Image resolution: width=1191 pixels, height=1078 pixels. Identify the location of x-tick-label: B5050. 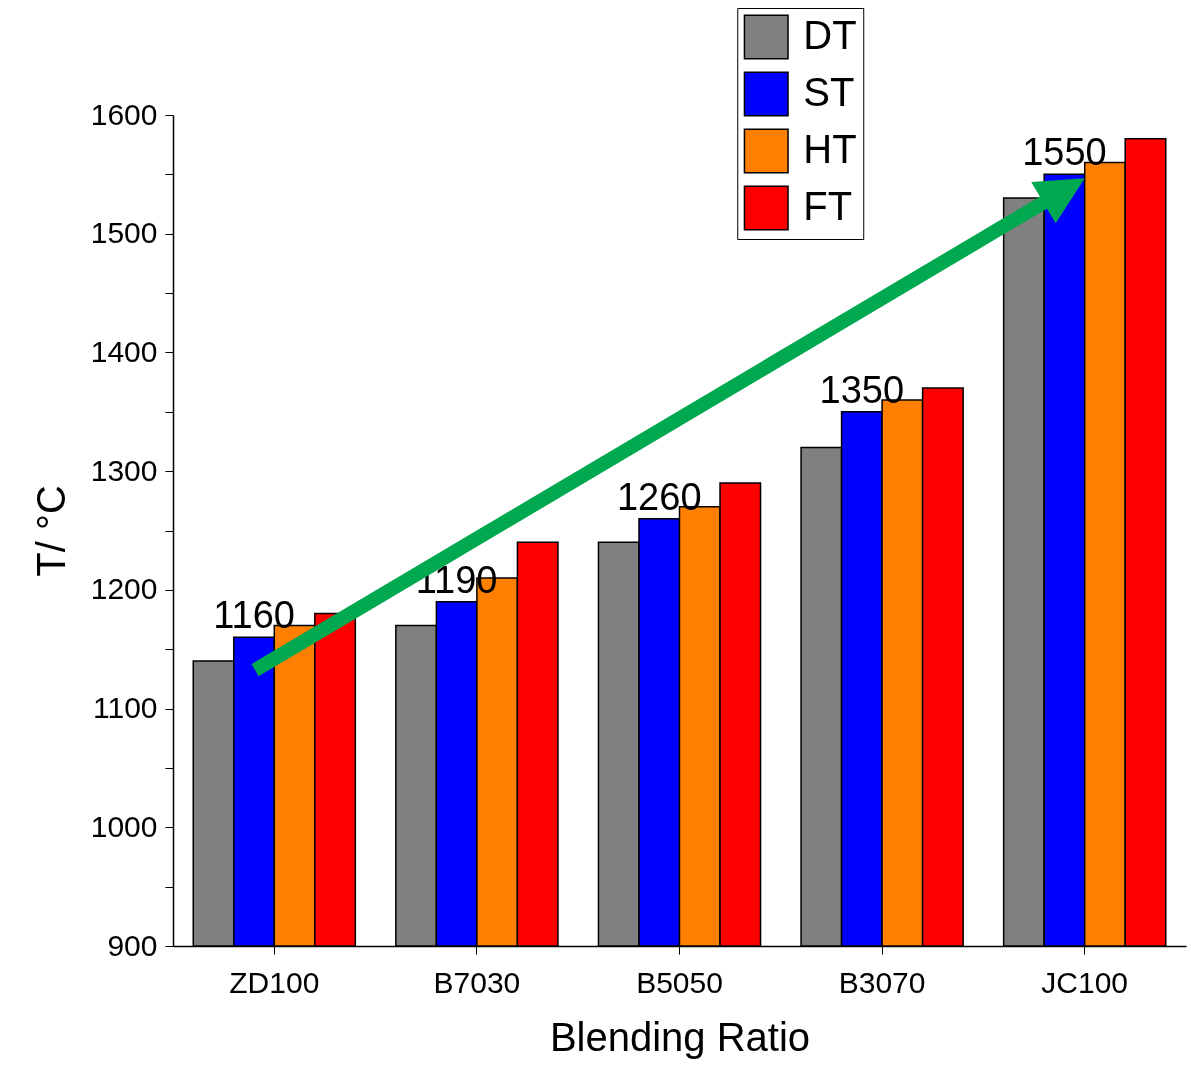
(679, 982).